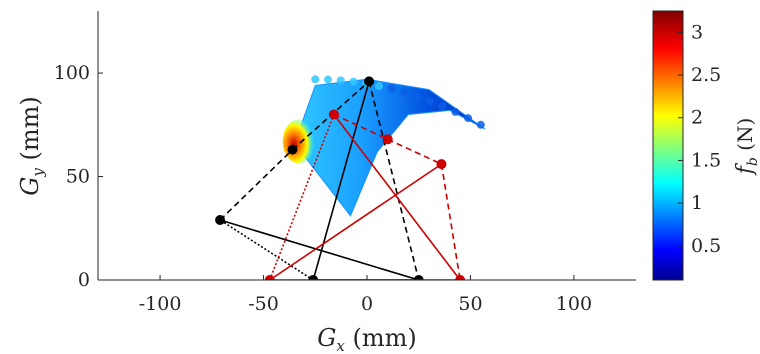 This screenshot has height=354, width=760. Describe the element at coordinates (367, 304) in the screenshot. I see `x-tick-label: 0` at that location.